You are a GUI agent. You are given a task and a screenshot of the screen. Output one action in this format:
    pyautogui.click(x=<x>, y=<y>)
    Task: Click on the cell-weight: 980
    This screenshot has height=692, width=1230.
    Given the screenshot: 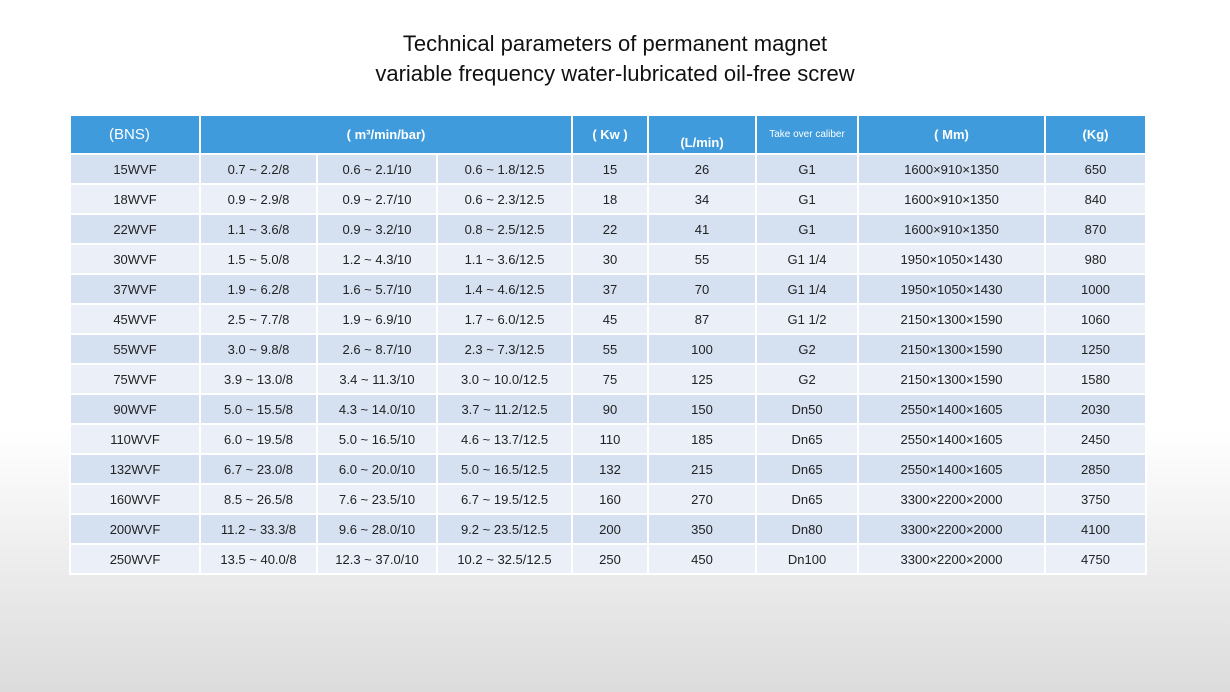 What is the action you would take?
    pyautogui.click(x=1096, y=259)
    